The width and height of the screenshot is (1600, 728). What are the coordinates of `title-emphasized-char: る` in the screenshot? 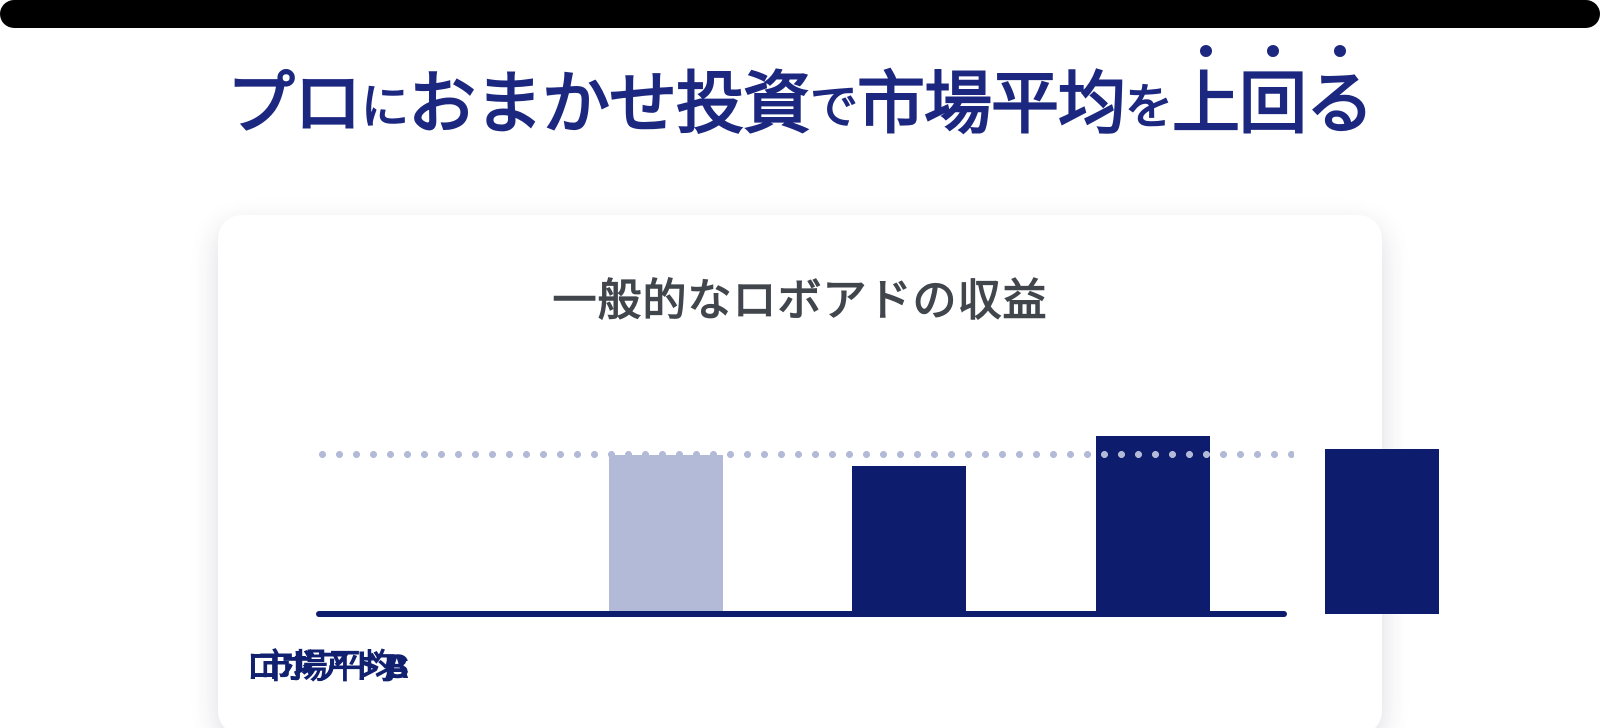 It's located at (1340, 104).